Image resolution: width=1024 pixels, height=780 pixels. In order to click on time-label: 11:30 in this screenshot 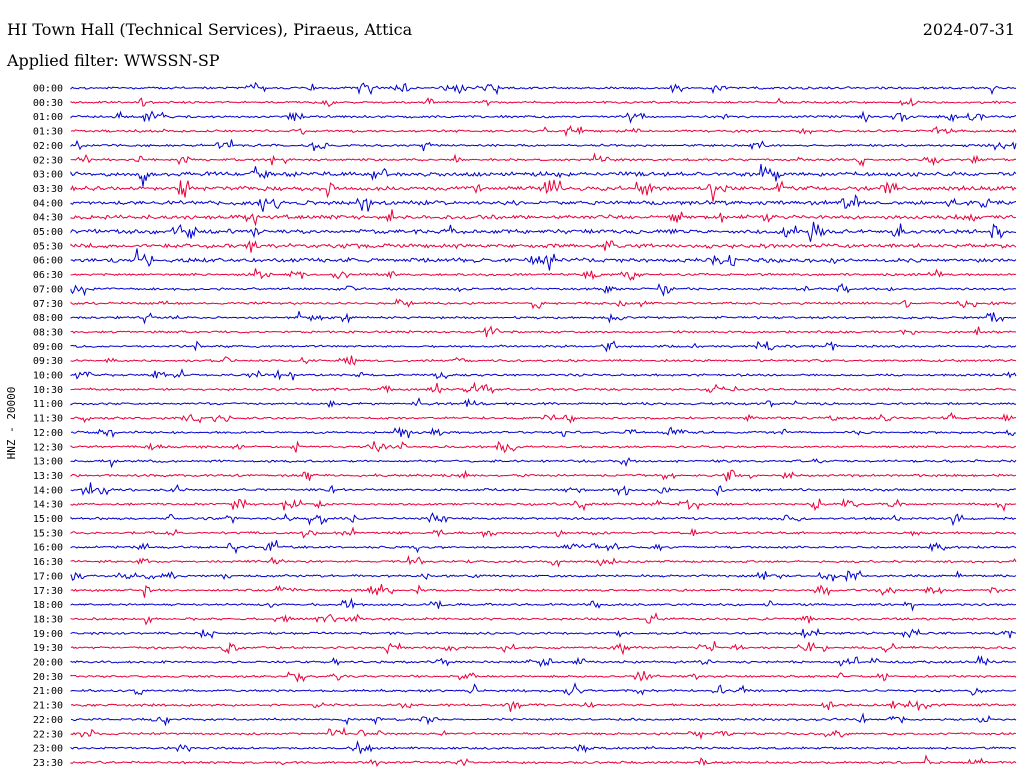, I will do `click(48, 419)`.